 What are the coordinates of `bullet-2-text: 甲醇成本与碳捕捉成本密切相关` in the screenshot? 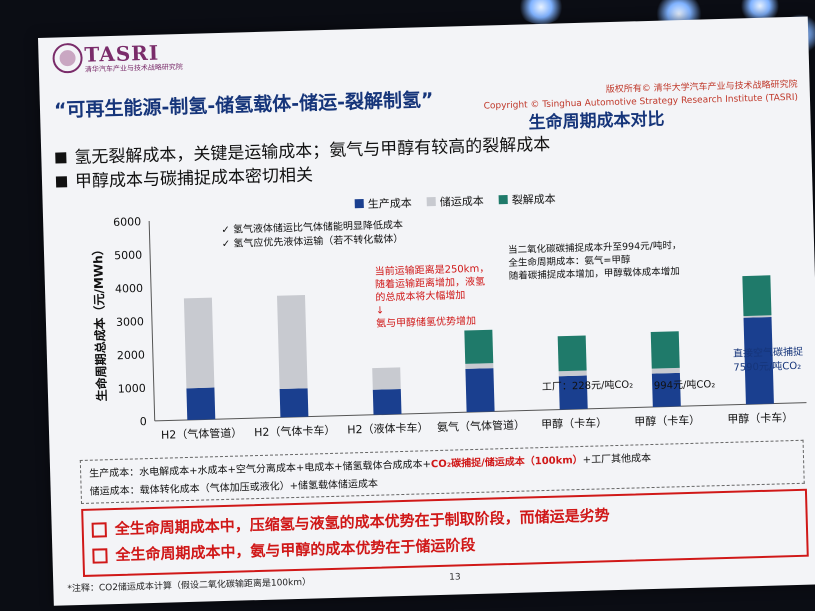 It's located at (194, 179).